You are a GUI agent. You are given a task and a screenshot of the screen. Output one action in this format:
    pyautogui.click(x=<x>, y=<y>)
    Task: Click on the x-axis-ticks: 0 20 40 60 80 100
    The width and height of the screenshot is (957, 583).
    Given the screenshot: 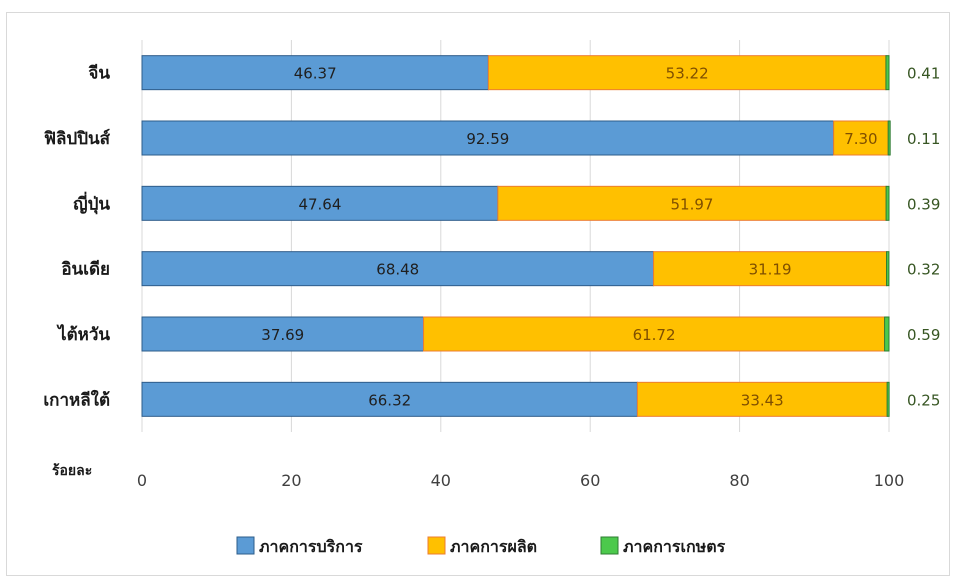 What is the action you would take?
    pyautogui.click(x=520, y=480)
    